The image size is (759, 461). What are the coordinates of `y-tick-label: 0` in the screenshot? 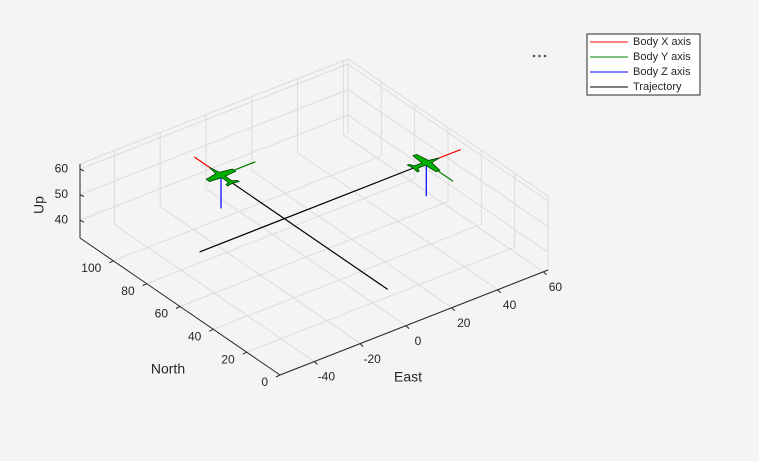 It's located at (264, 382).